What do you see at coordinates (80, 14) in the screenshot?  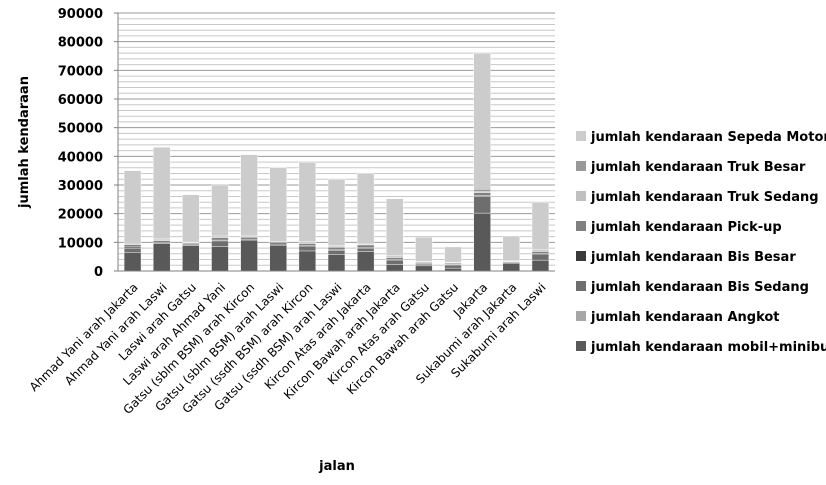 I see `y-tick-label: 90000` at bounding box center [80, 14].